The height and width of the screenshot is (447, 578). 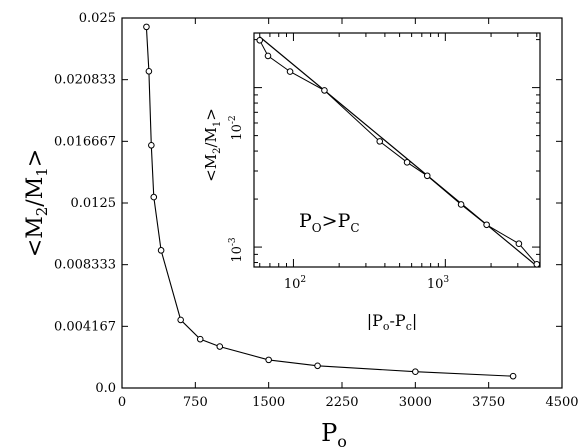 I want to click on inset-x-axis-title: |Po-Pc|, so click(x=392, y=322).